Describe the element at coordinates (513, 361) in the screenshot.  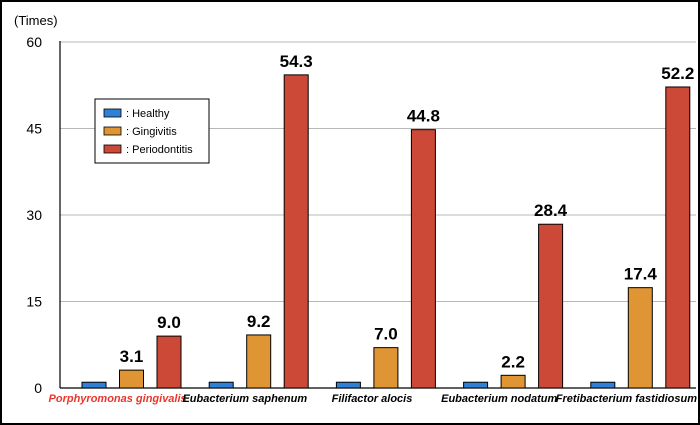
I see `data-label-gingivitis-3: 2.2` at that location.